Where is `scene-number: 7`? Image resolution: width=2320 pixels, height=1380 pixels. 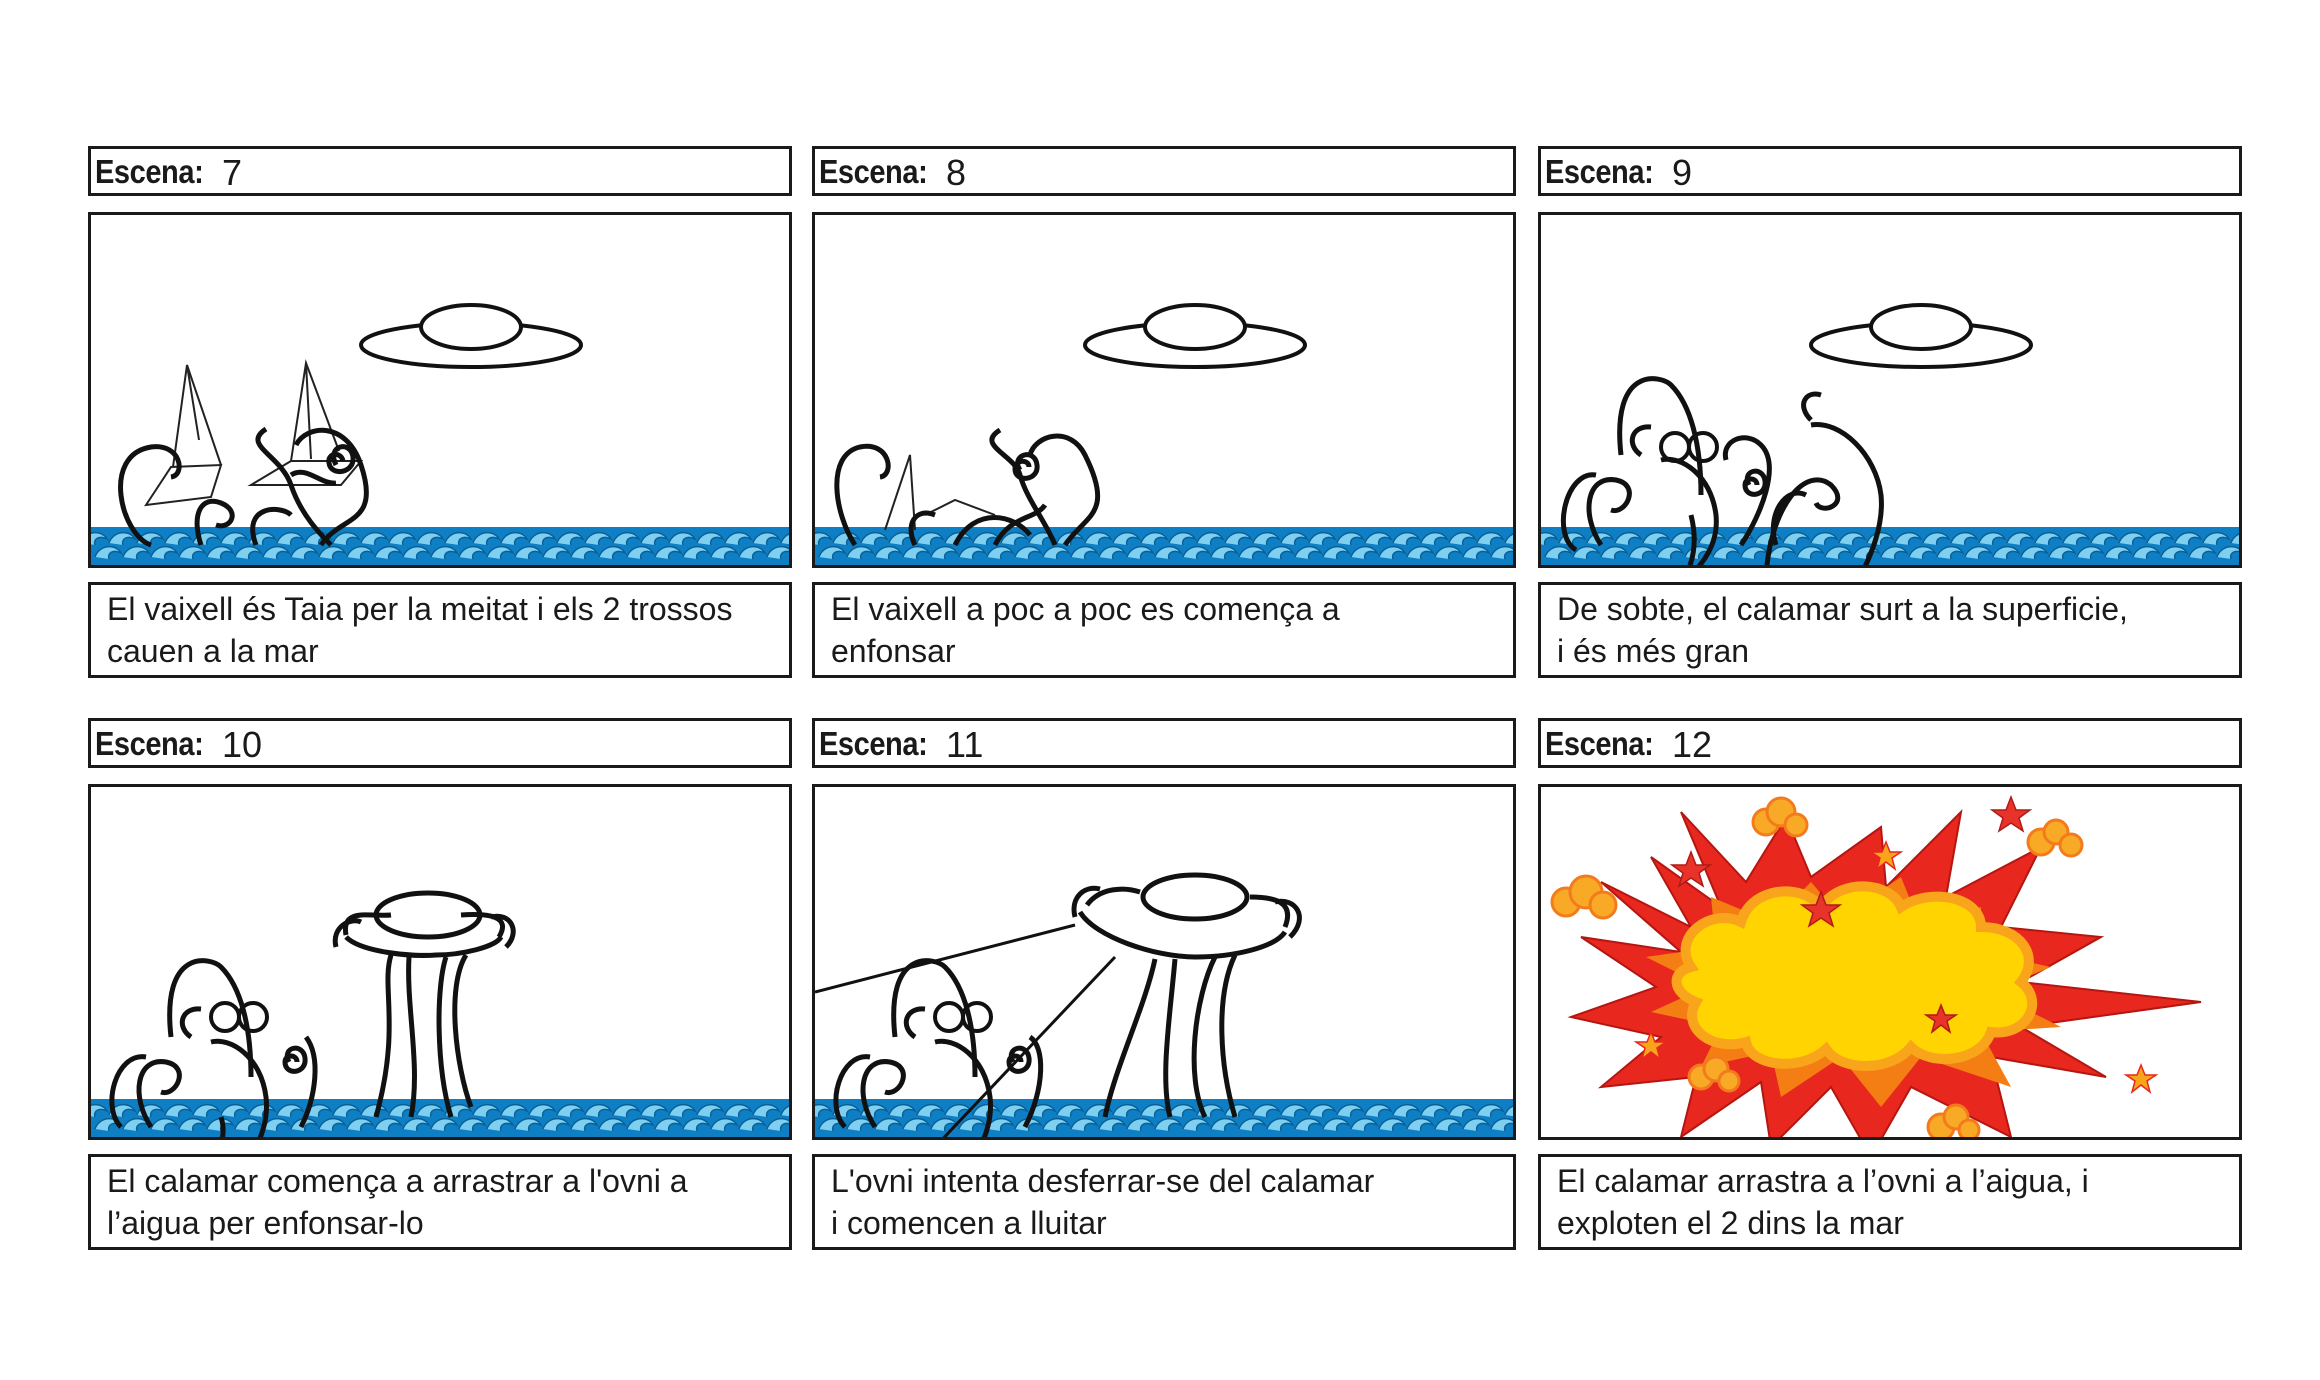 scene-number: 7 is located at coordinates (232, 172).